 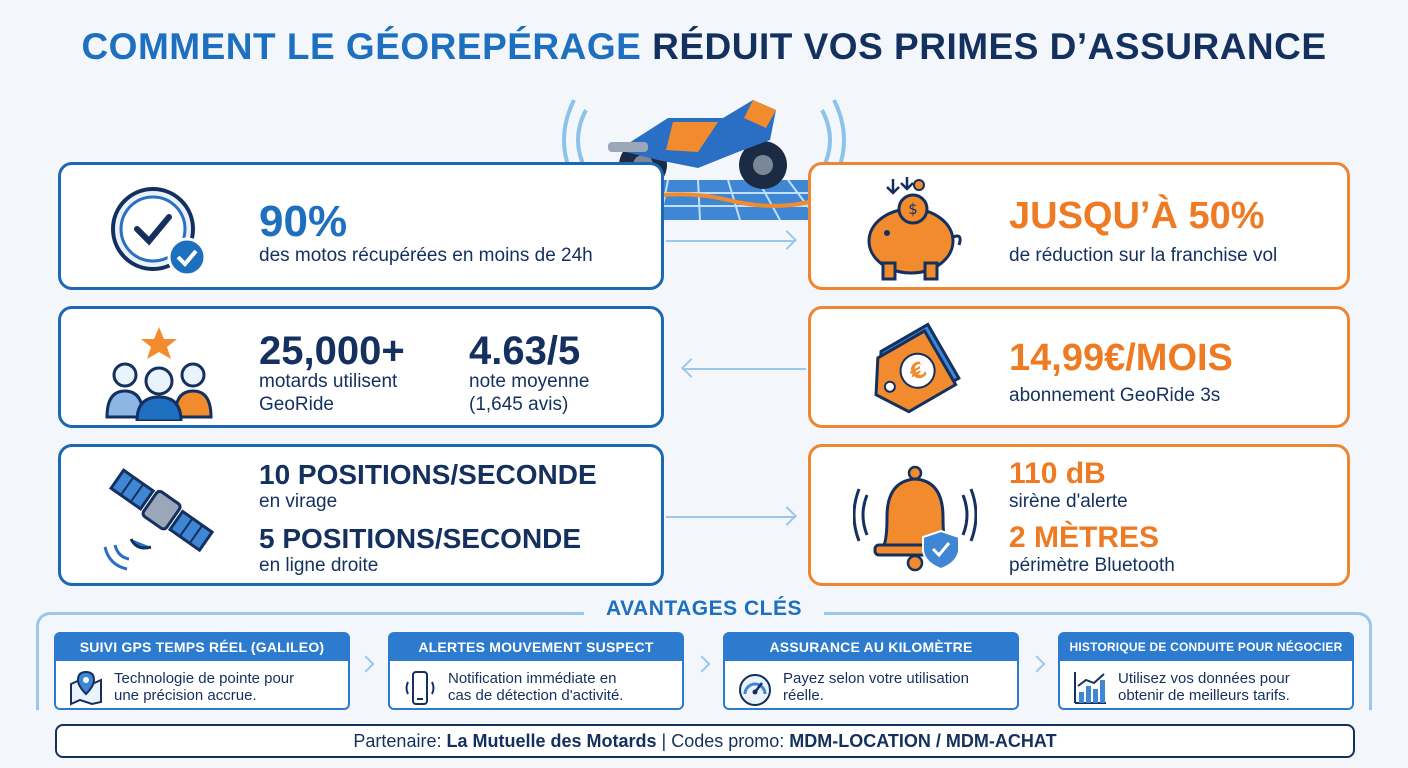 What do you see at coordinates (1084, 537) in the screenshot?
I see `siren-value-2: 2 MÈTRES` at bounding box center [1084, 537].